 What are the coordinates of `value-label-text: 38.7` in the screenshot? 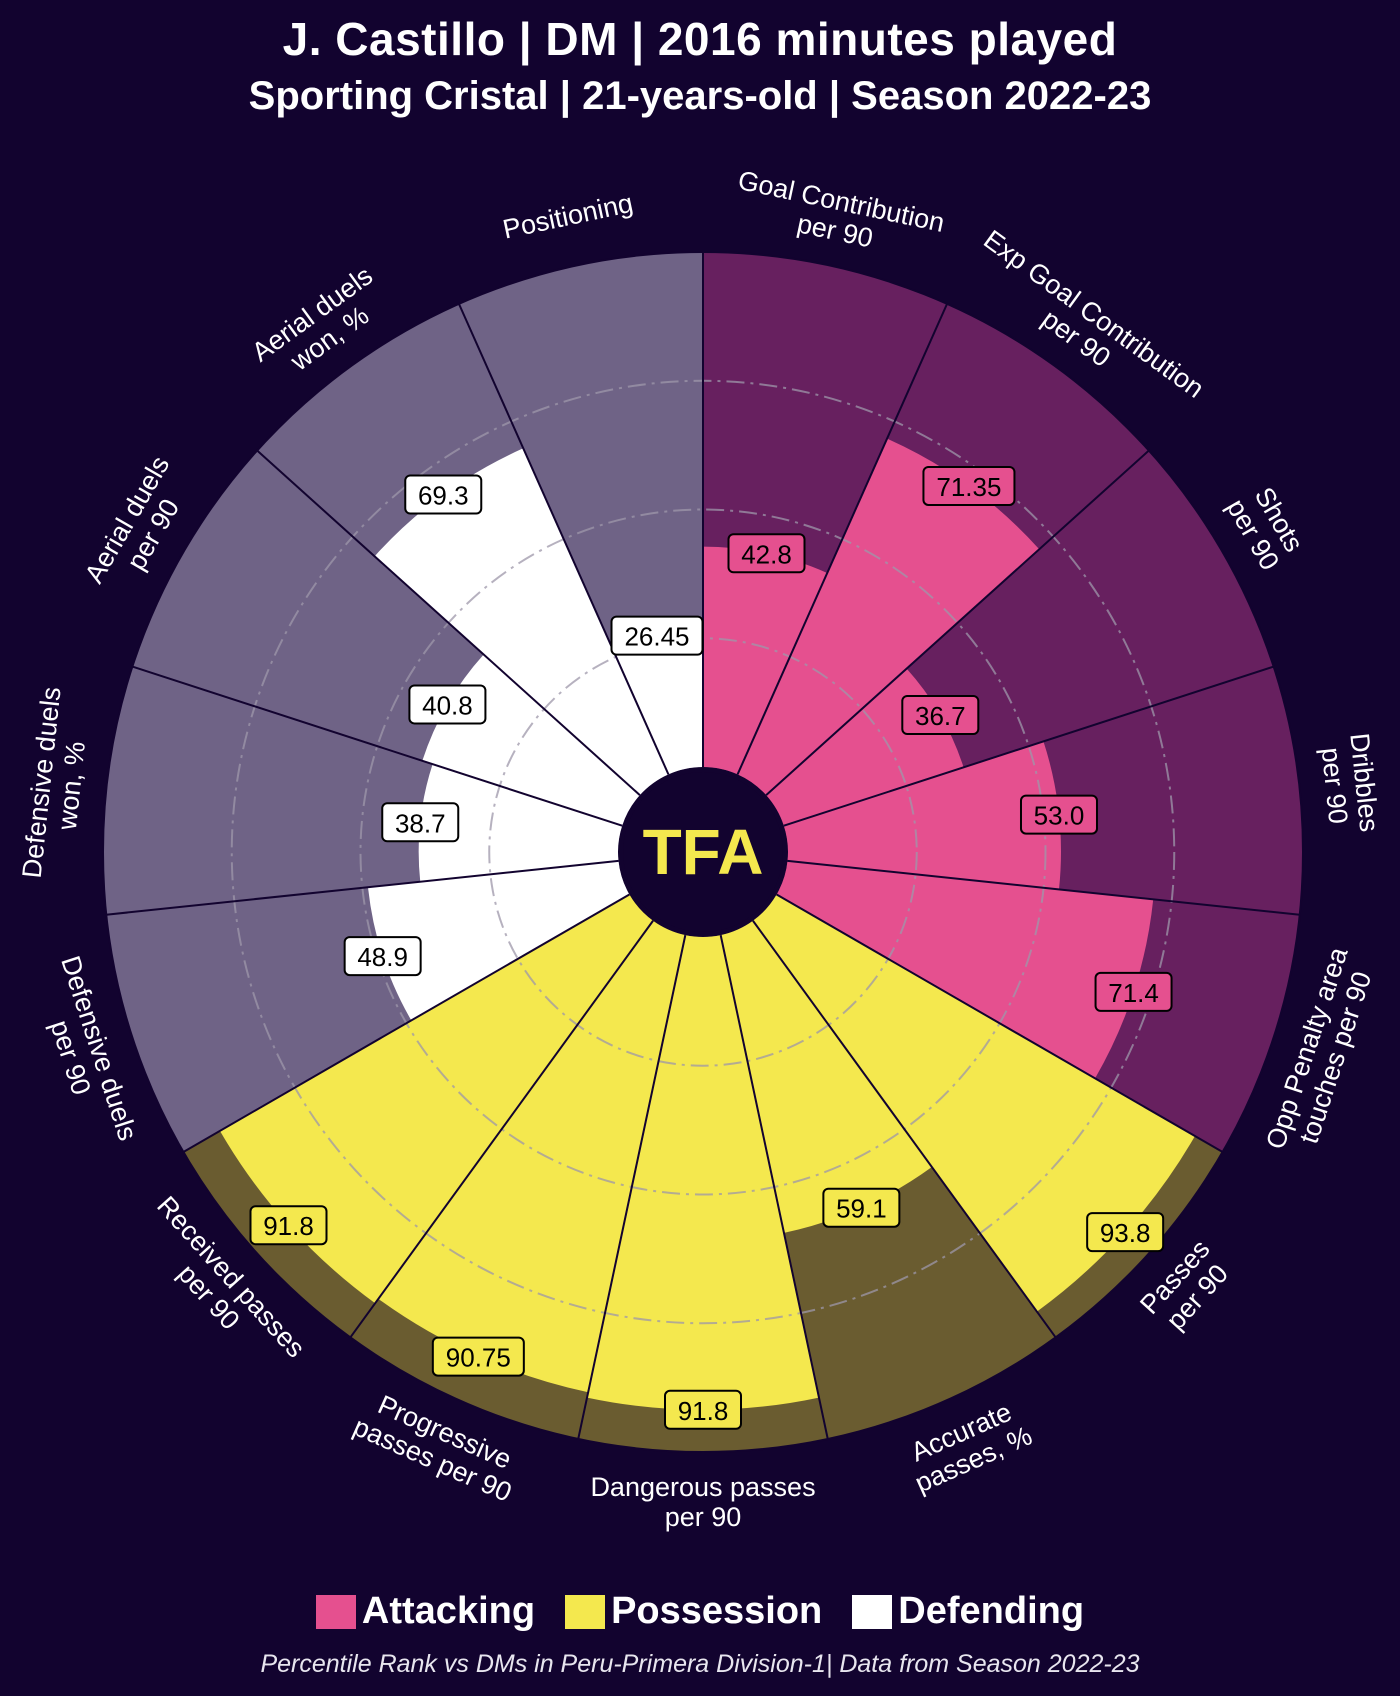 It's located at (420, 823).